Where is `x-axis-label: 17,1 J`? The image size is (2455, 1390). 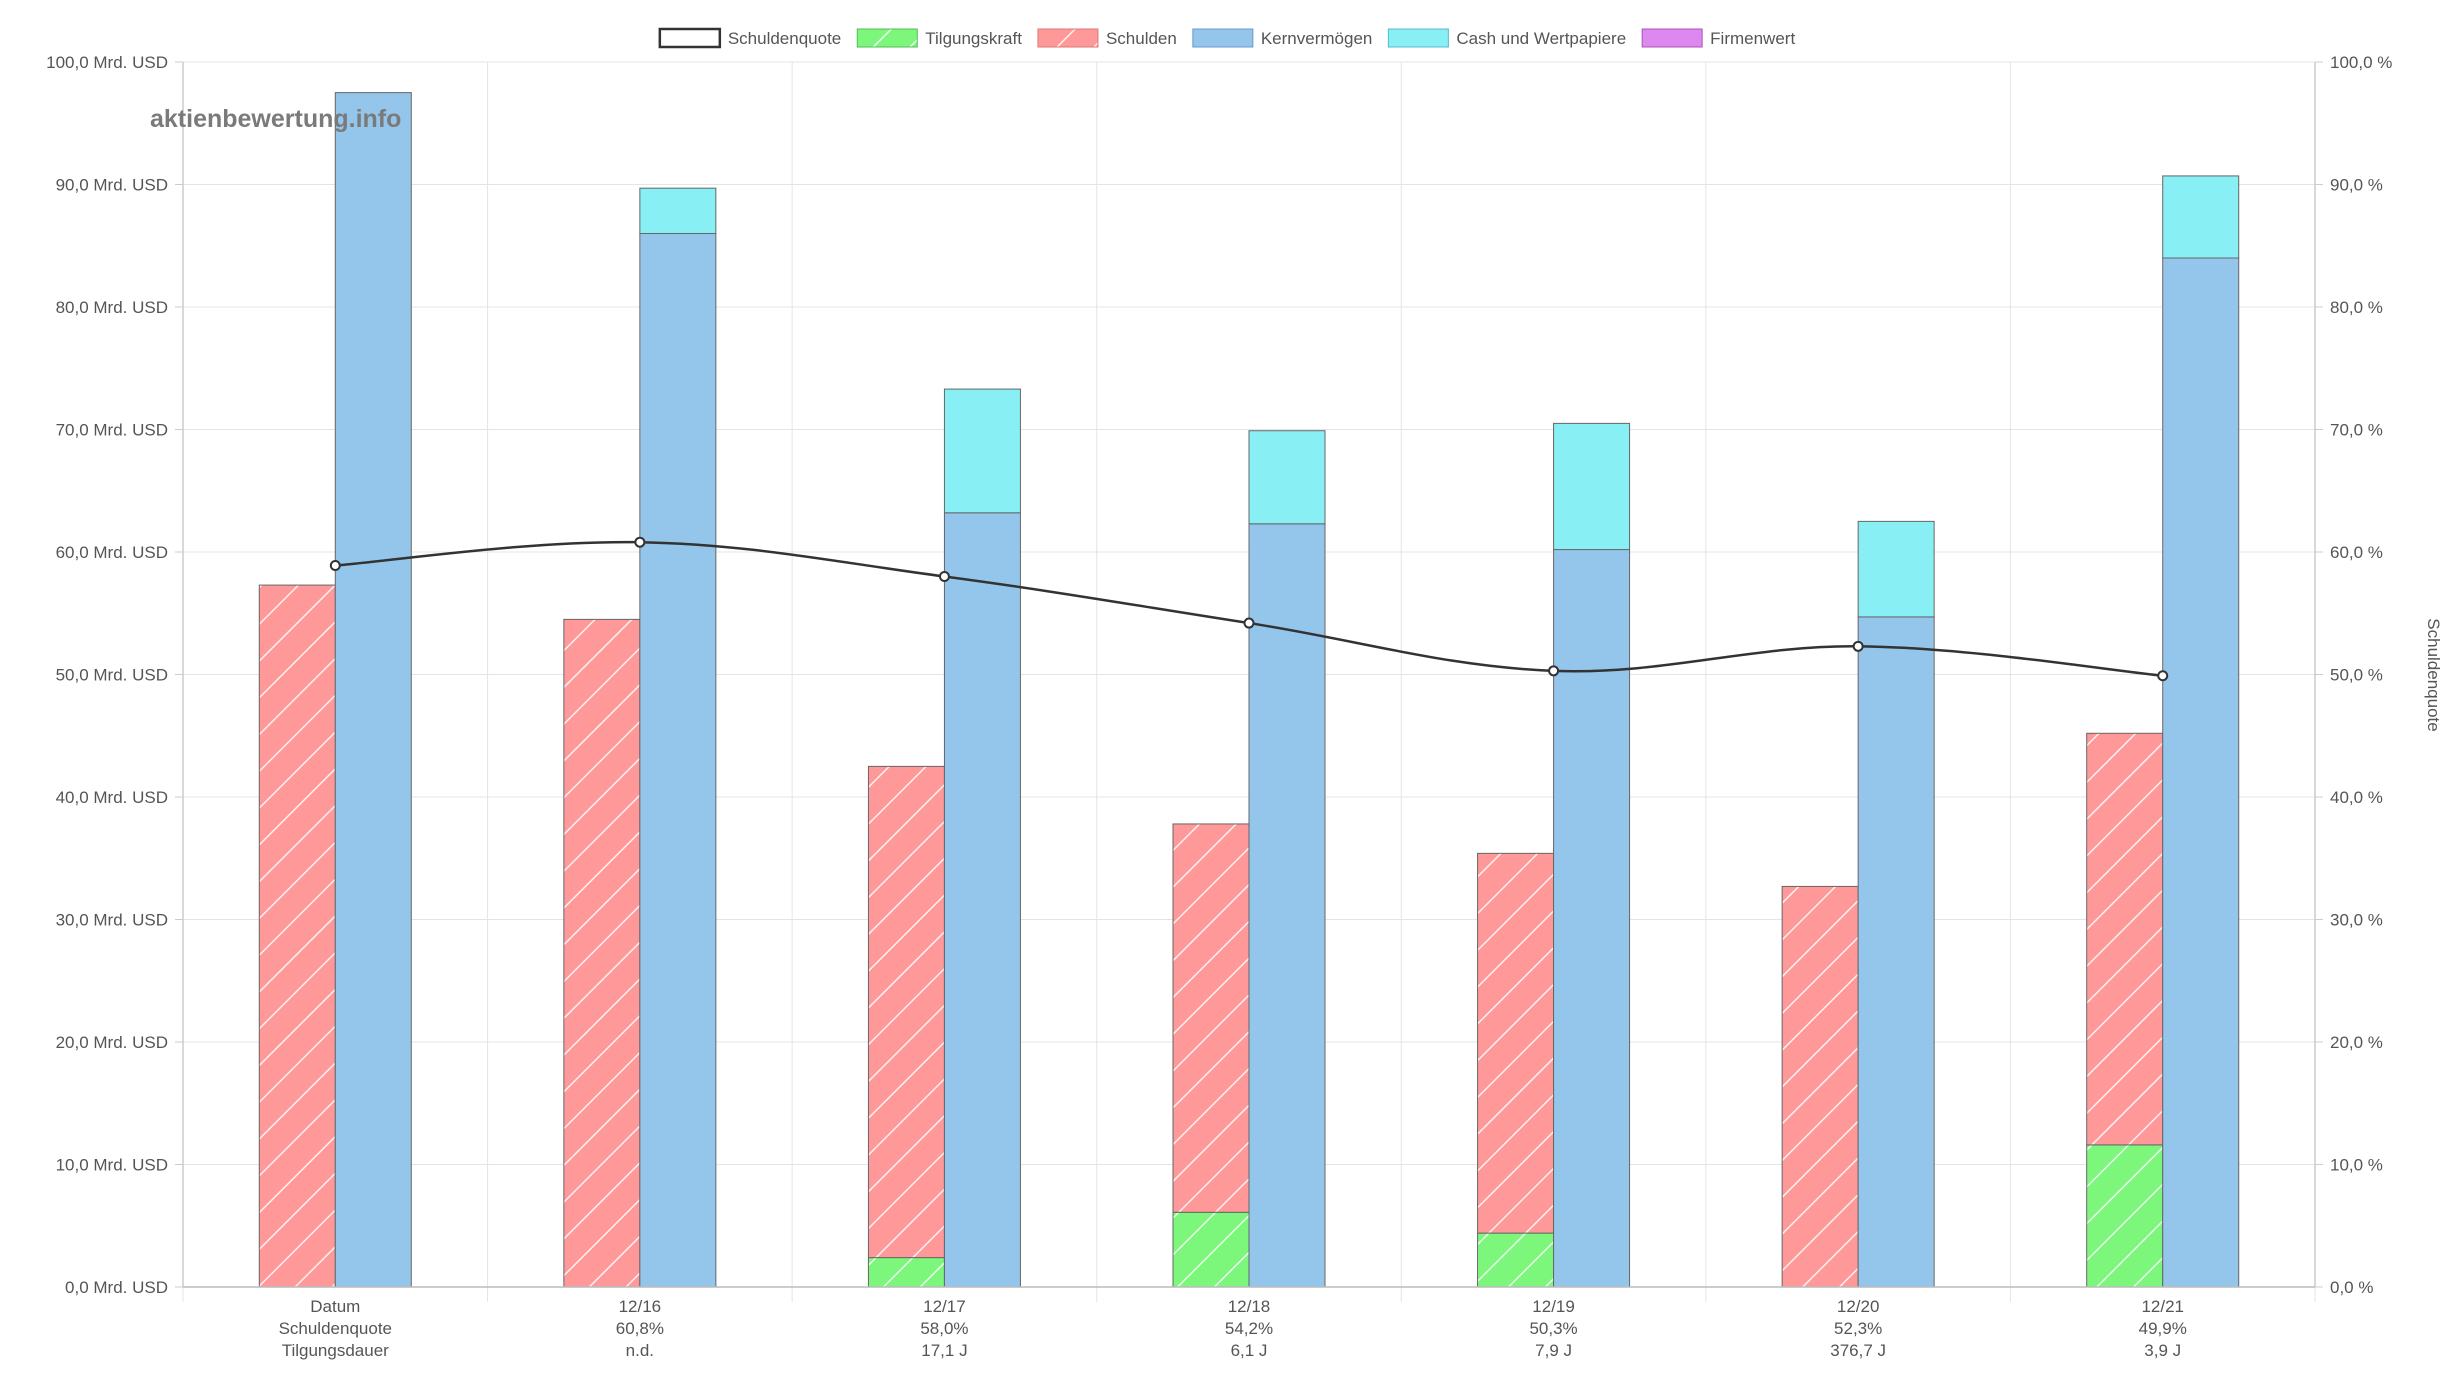 x-axis-label: 17,1 J is located at coordinates (944, 1350).